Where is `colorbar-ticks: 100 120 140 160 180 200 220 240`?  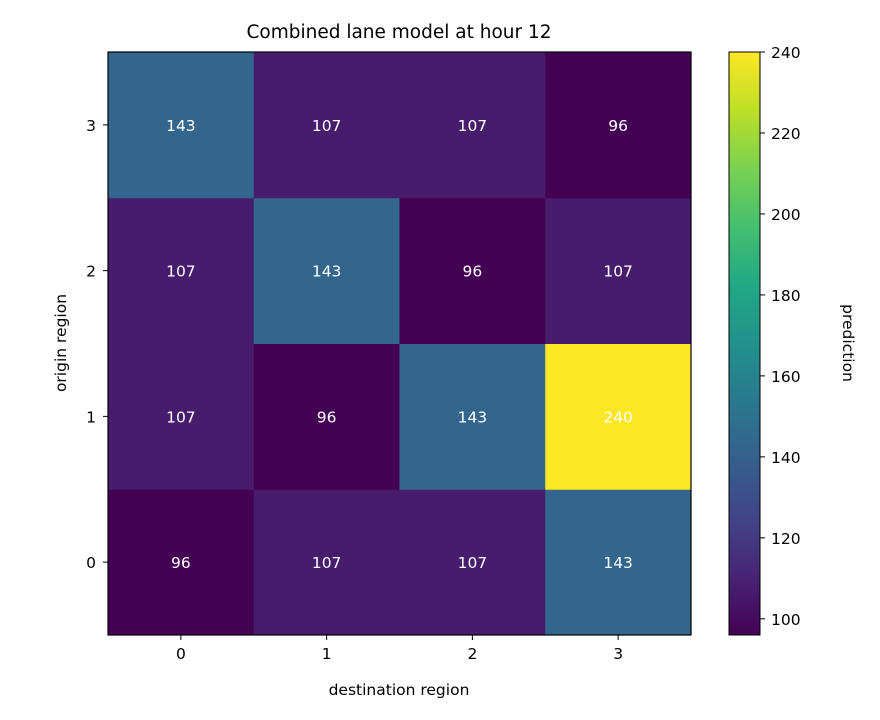
colorbar-ticks: 100 120 140 160 180 200 220 240 is located at coordinates (780, 336).